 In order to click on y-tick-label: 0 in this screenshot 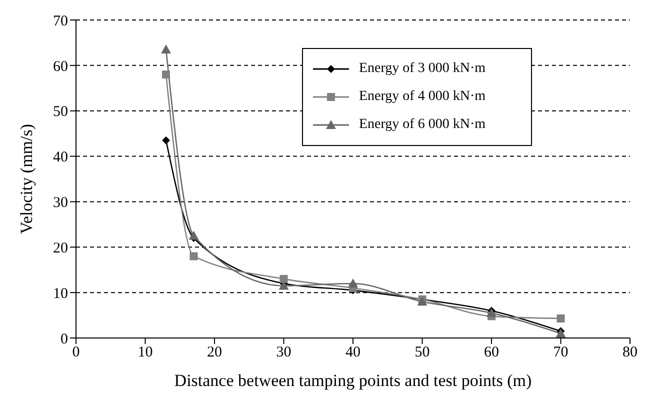, I will do `click(64, 339)`.